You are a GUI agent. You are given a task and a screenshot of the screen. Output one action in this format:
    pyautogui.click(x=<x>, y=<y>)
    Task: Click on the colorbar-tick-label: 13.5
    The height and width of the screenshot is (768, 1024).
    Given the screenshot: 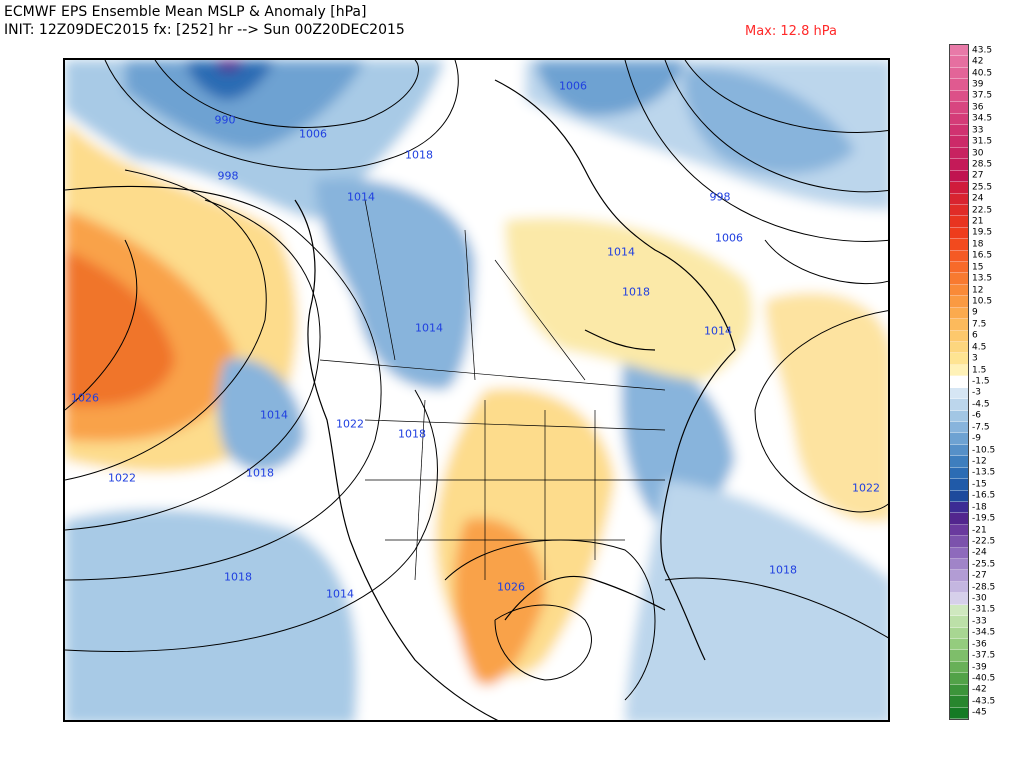 What is the action you would take?
    pyautogui.click(x=982, y=278)
    